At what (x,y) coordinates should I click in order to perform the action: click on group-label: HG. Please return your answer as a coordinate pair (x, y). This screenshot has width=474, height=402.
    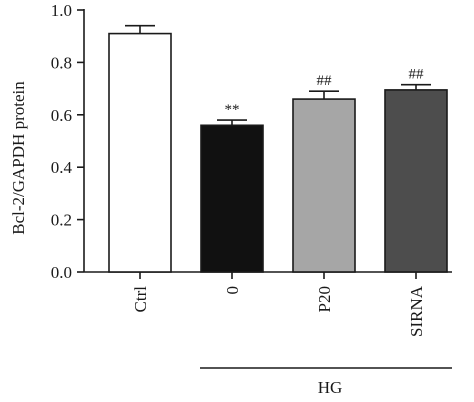
    Looking at the image, I should click on (330, 387).